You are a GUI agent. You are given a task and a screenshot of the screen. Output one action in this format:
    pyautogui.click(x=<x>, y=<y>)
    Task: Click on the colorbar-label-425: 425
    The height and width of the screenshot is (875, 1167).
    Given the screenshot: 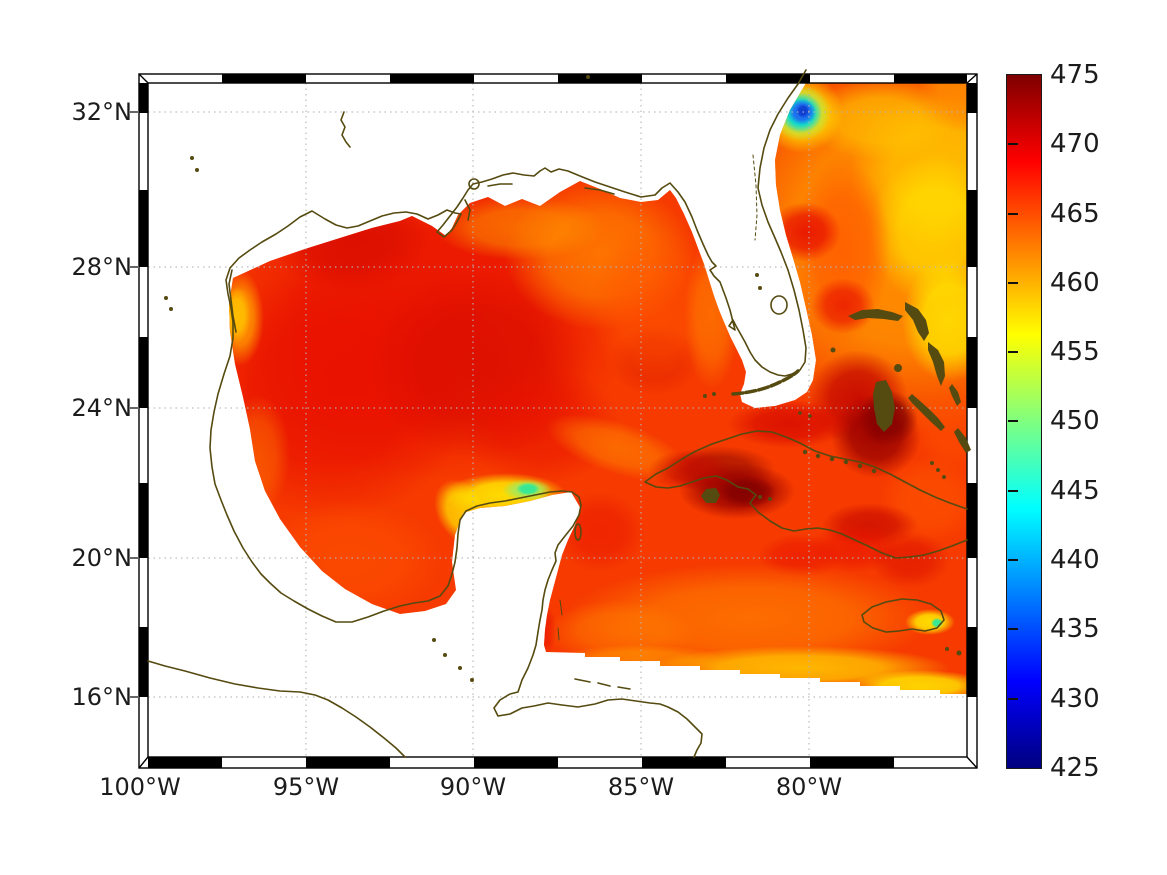 What is the action you would take?
    pyautogui.click(x=1075, y=768)
    